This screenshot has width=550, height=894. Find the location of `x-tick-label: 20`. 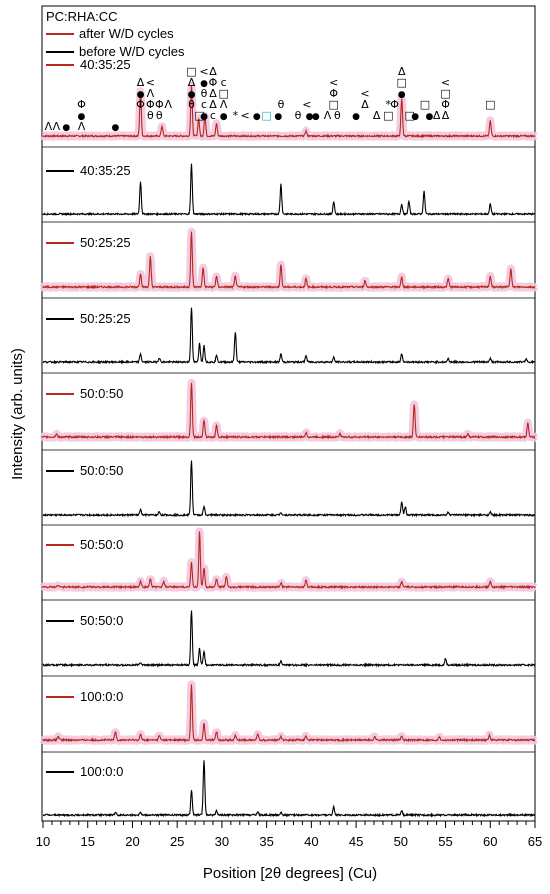

x-tick-label: 20 is located at coordinates (132, 841).